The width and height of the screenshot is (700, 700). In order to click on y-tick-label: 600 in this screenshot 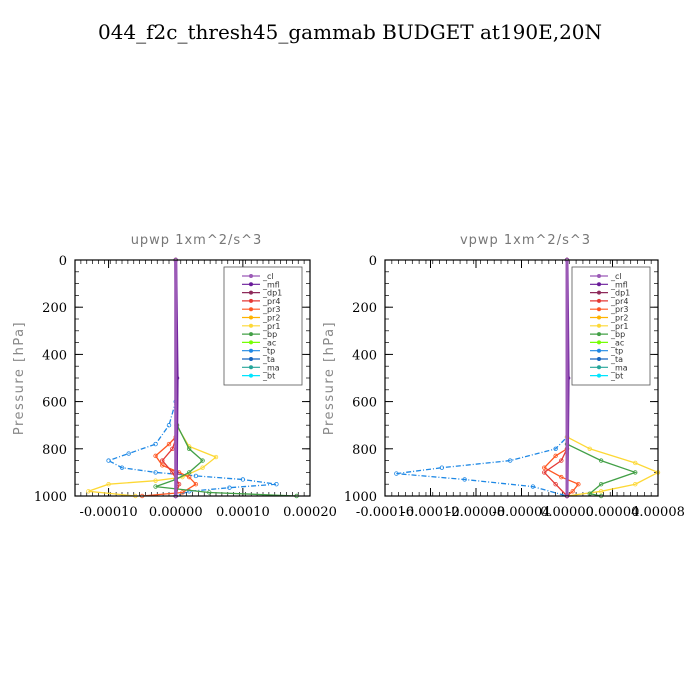, I will do `click(54, 403)`.